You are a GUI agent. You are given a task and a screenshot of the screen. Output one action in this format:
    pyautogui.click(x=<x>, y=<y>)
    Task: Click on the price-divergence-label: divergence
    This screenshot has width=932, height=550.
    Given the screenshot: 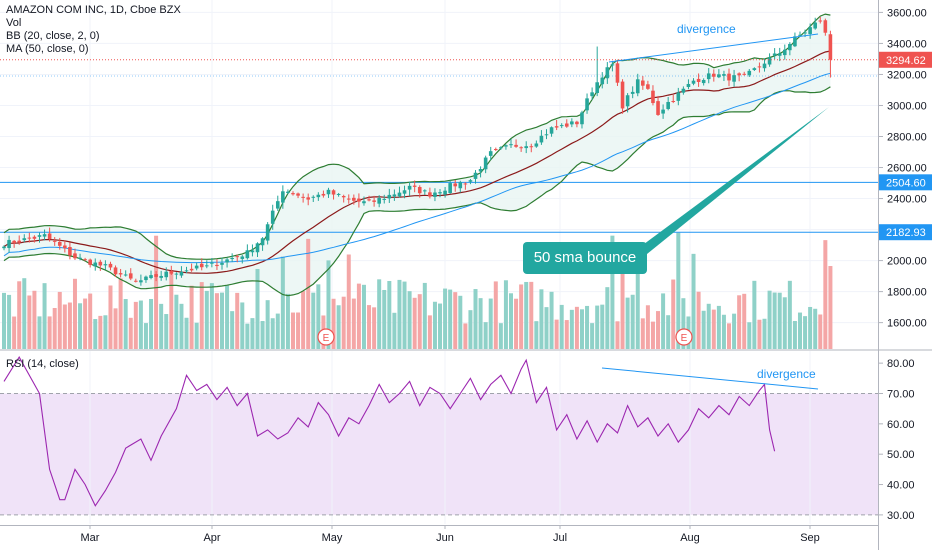 What is the action you would take?
    pyautogui.click(x=706, y=29)
    